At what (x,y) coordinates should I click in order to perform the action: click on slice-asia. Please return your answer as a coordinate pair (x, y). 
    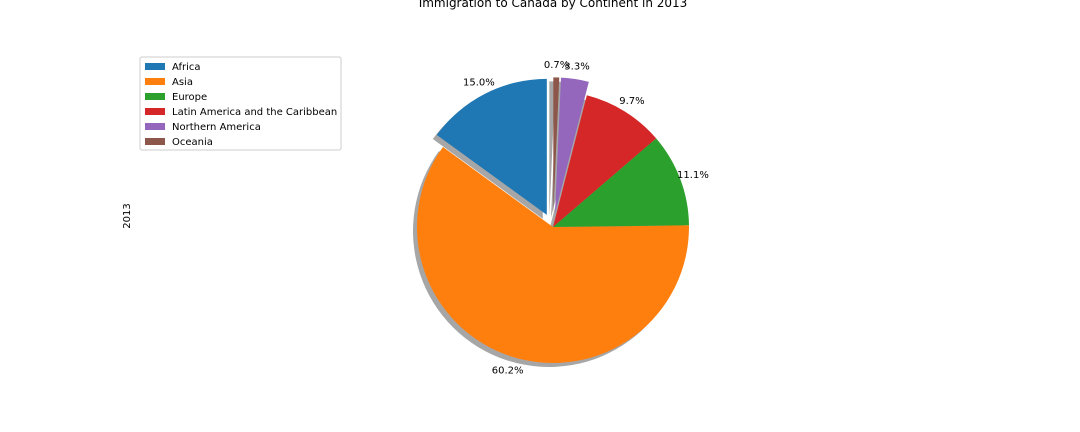
    Looking at the image, I should click on (553, 255).